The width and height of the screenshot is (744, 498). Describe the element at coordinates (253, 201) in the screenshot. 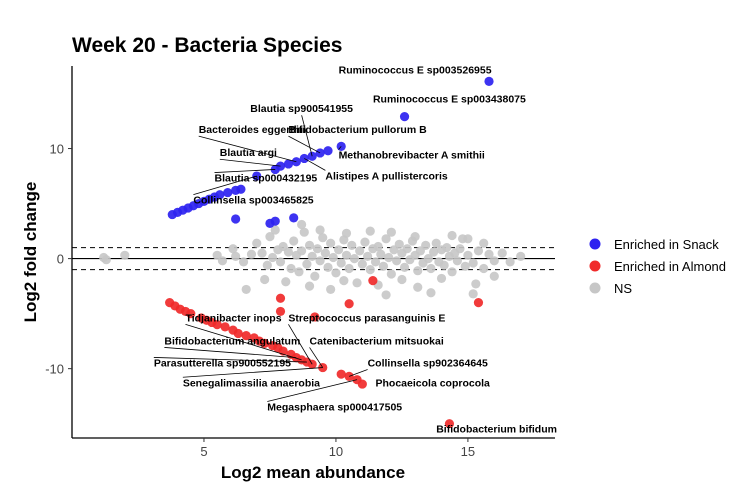

I see `annotation-label: Collinsella sp003465825` at that location.